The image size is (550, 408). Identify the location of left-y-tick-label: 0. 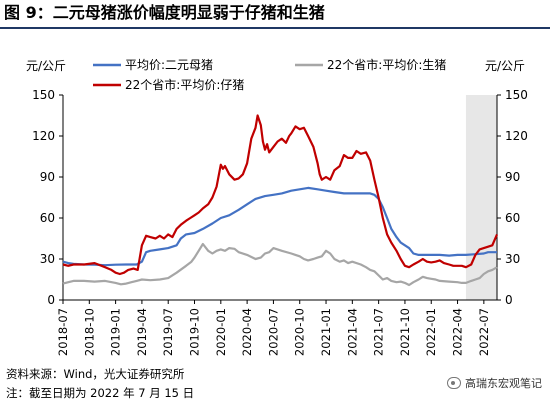
(51, 300).